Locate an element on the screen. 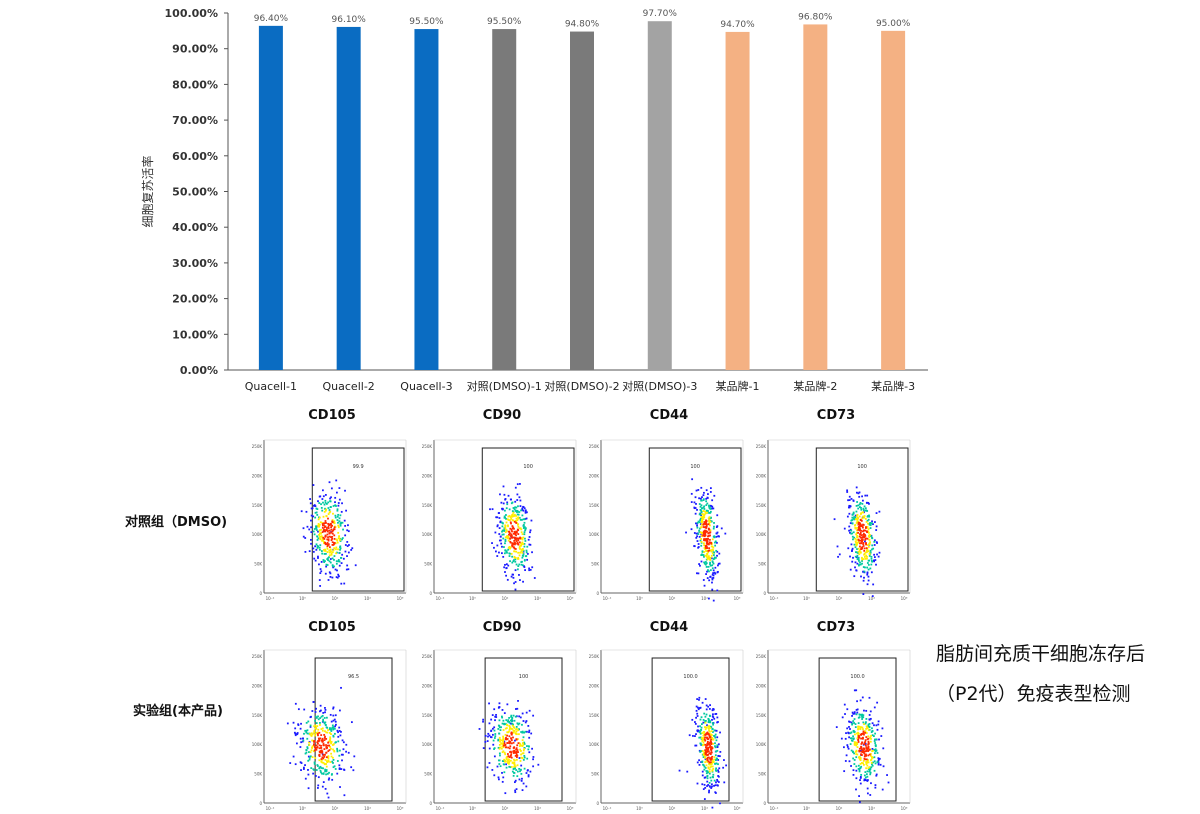 This screenshot has height=814, width=1200. flow-y-tick-label: 50K is located at coordinates (595, 564).